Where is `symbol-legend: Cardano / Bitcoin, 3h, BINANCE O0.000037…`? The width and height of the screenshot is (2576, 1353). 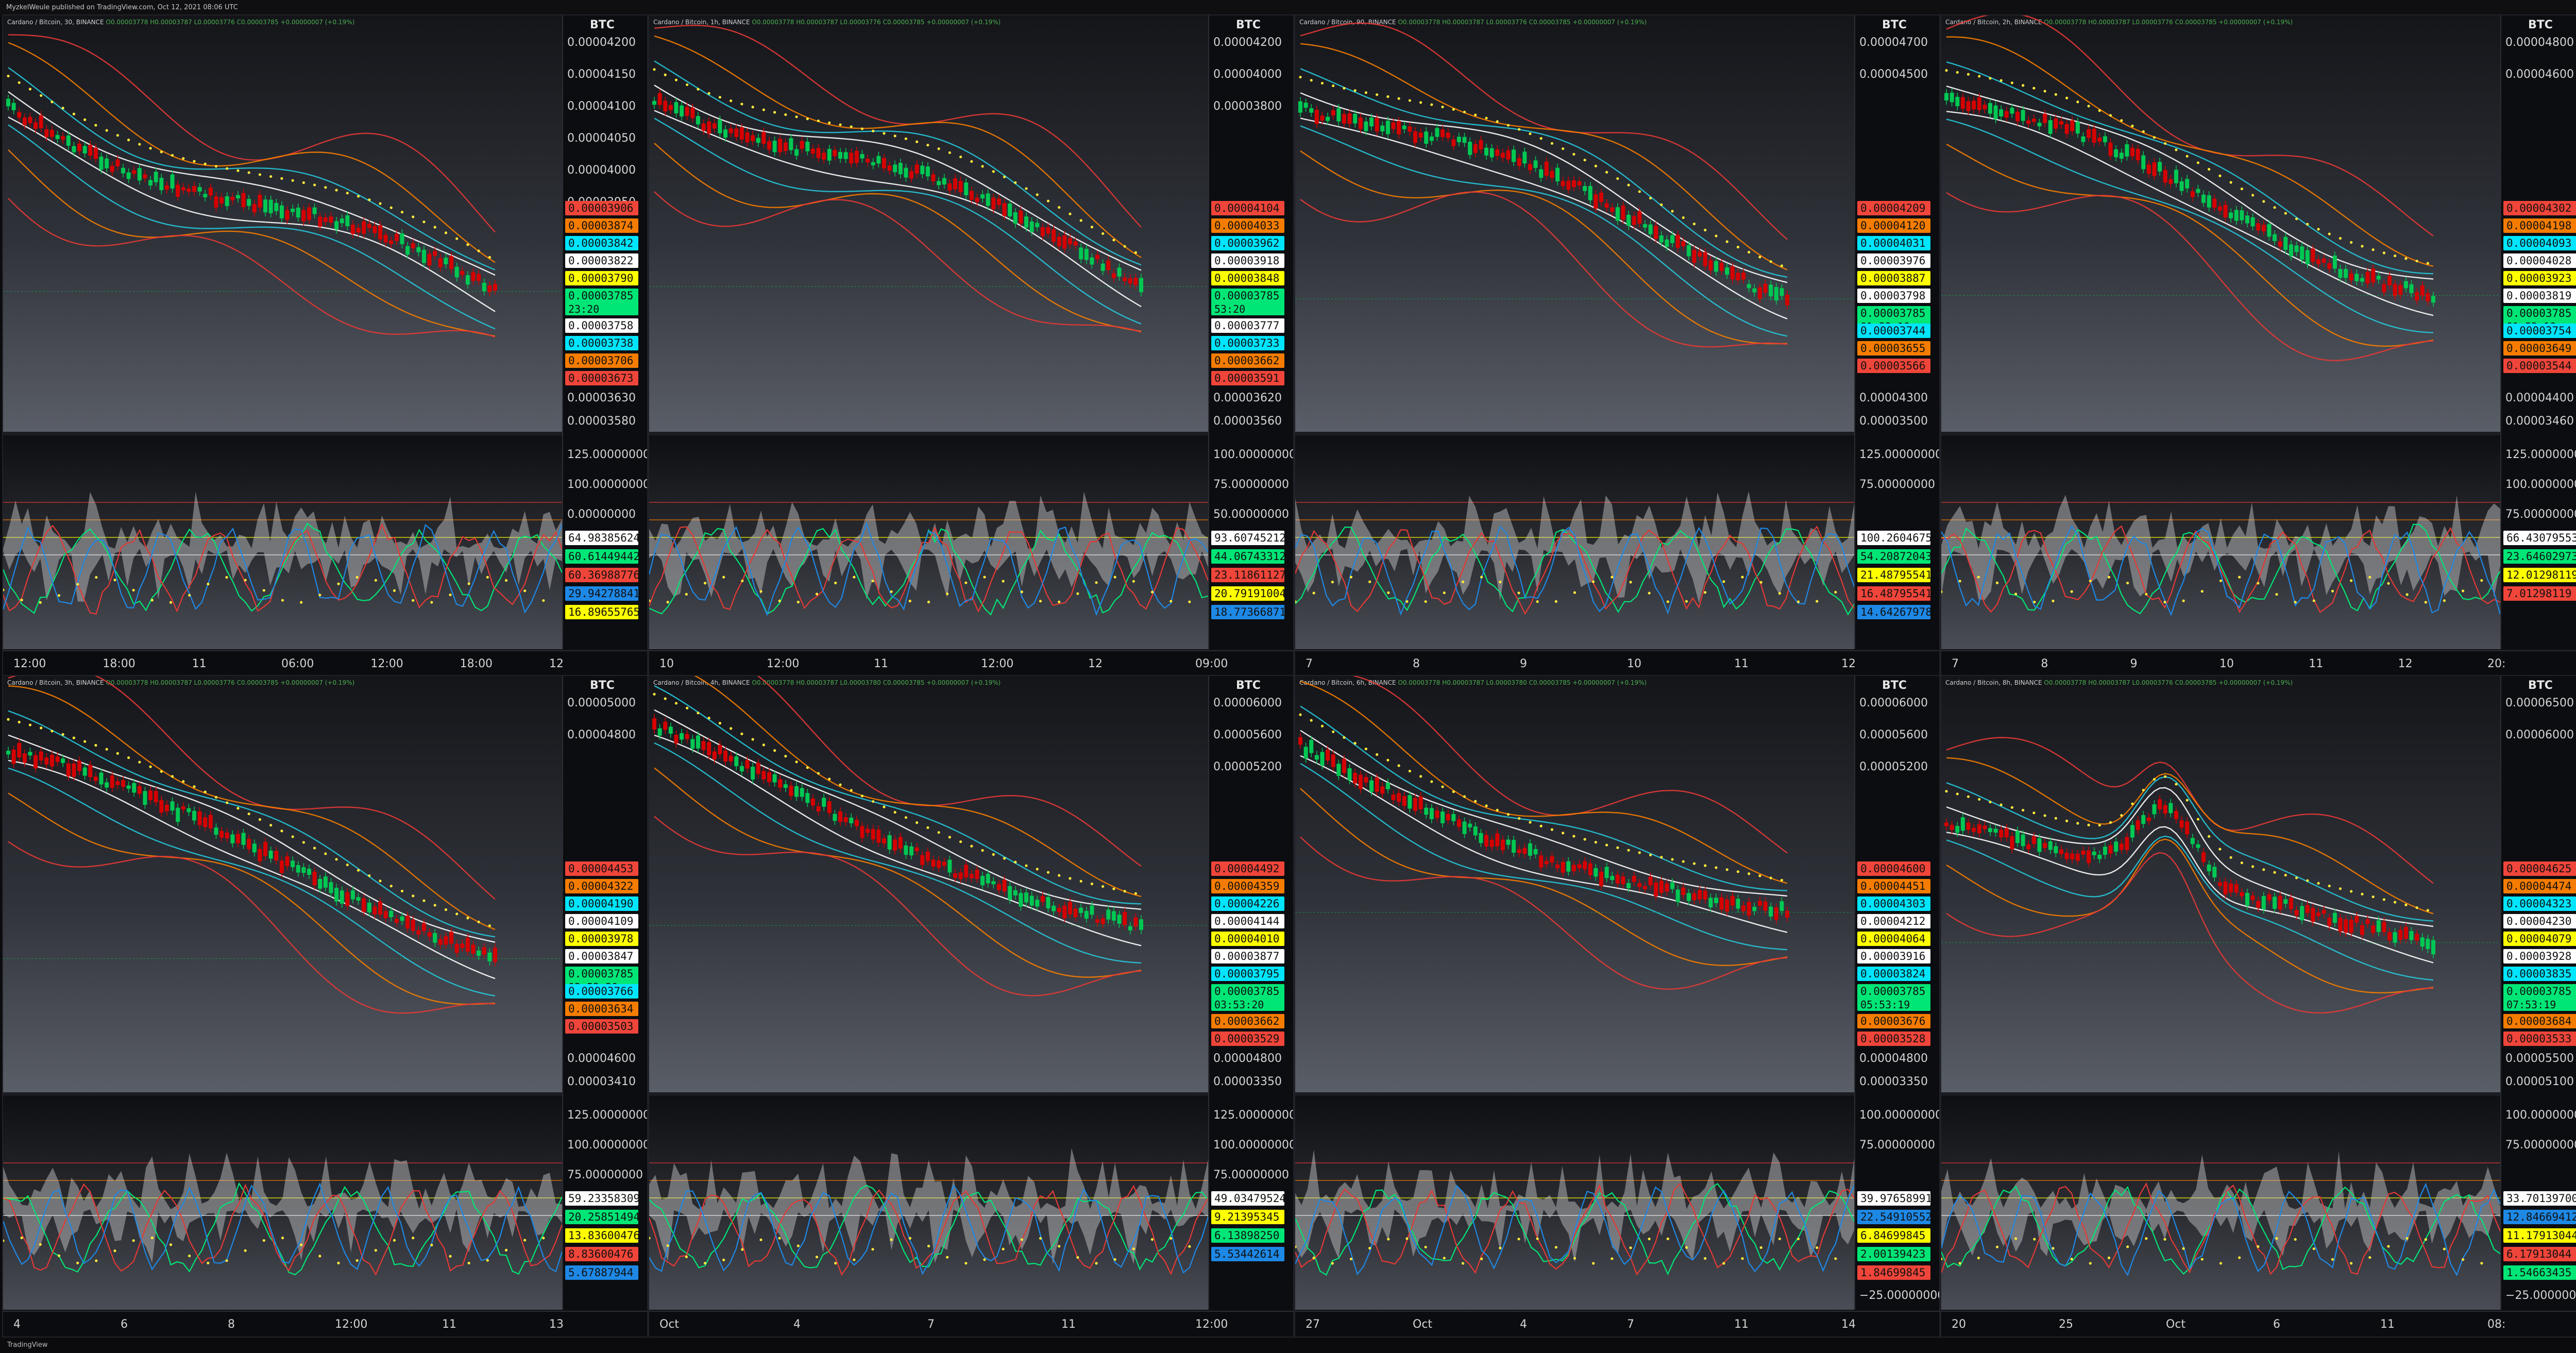 symbol-legend: Cardano / Bitcoin, 3h, BINANCE O0.000037… is located at coordinates (180, 682).